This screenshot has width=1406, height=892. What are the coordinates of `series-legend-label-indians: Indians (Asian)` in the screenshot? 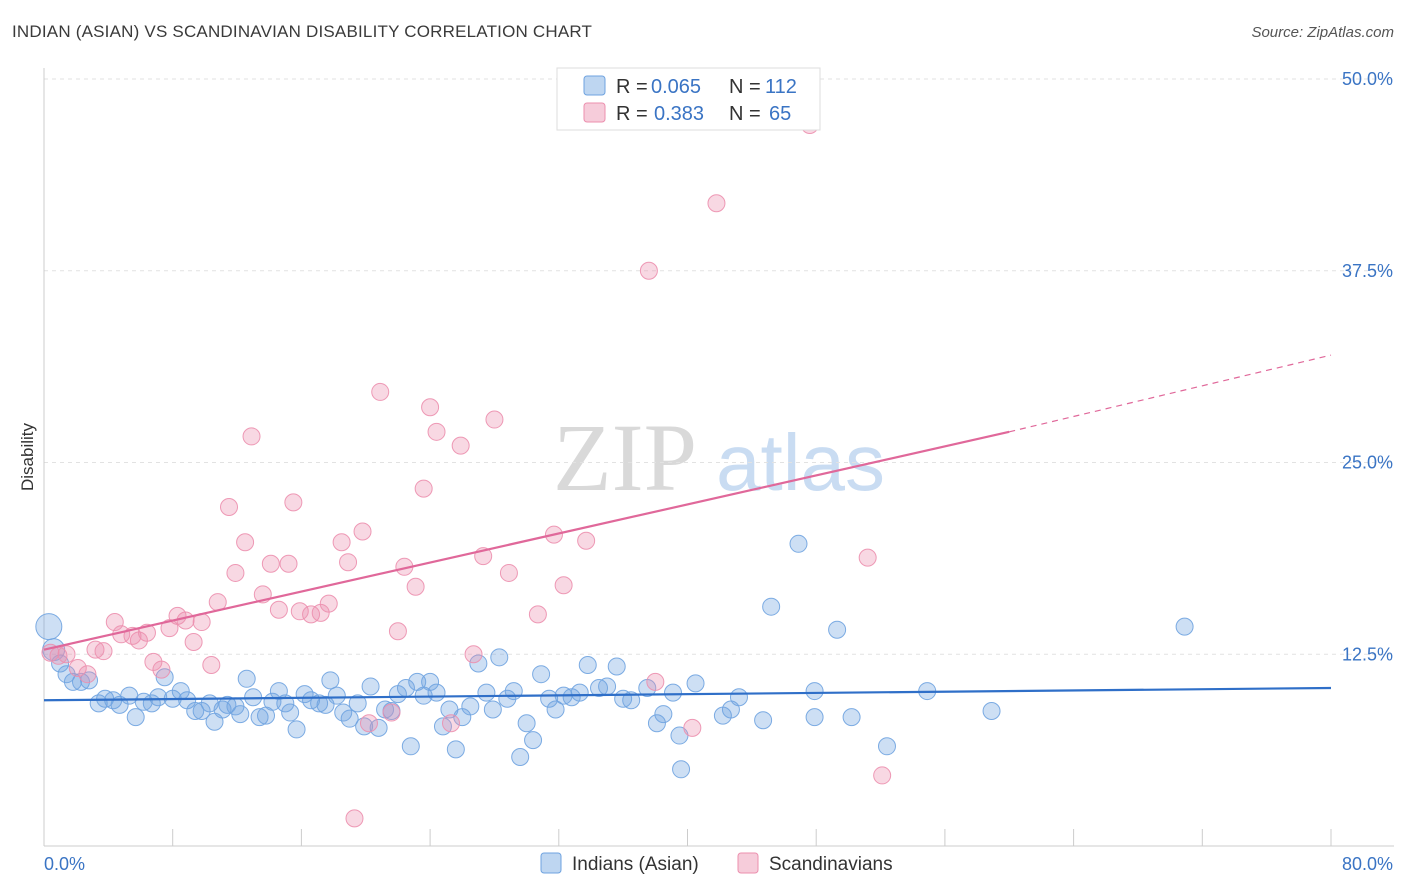 It's located at (635, 864).